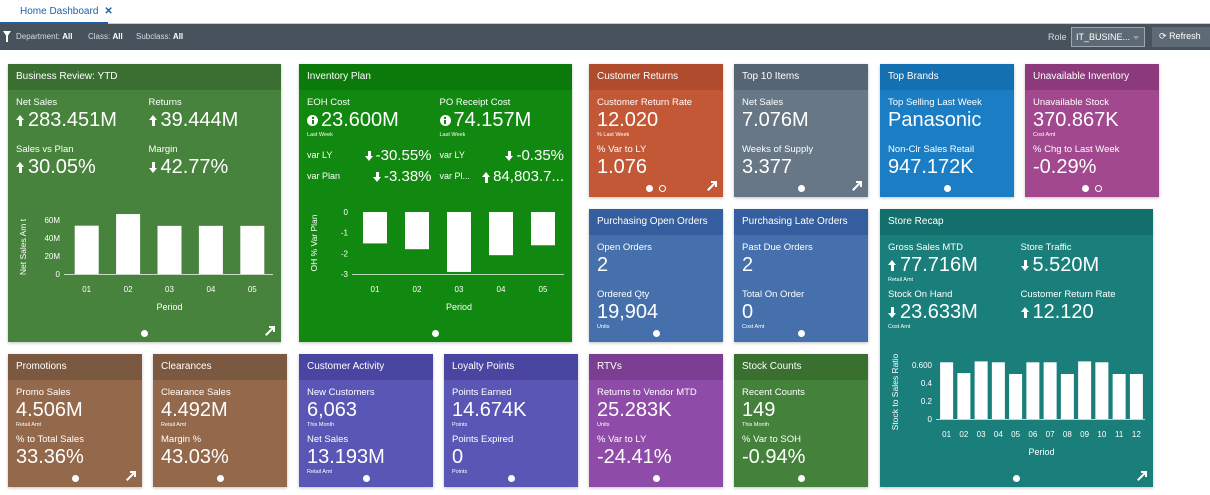 The height and width of the screenshot is (495, 1210). What do you see at coordinates (75, 367) in the screenshot?
I see `tile-title: Promotions` at bounding box center [75, 367].